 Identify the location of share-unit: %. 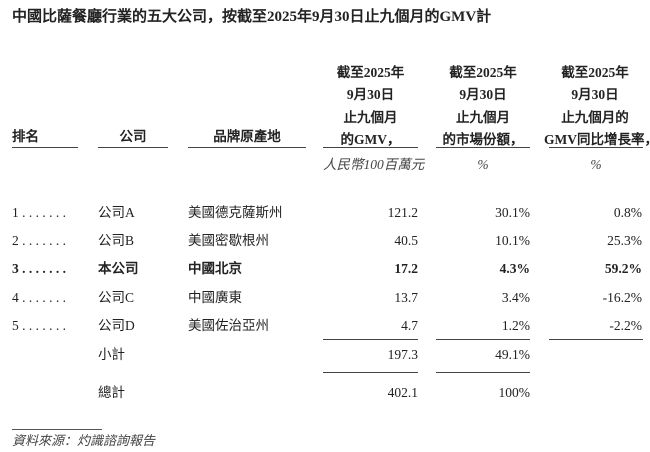
(483, 164).